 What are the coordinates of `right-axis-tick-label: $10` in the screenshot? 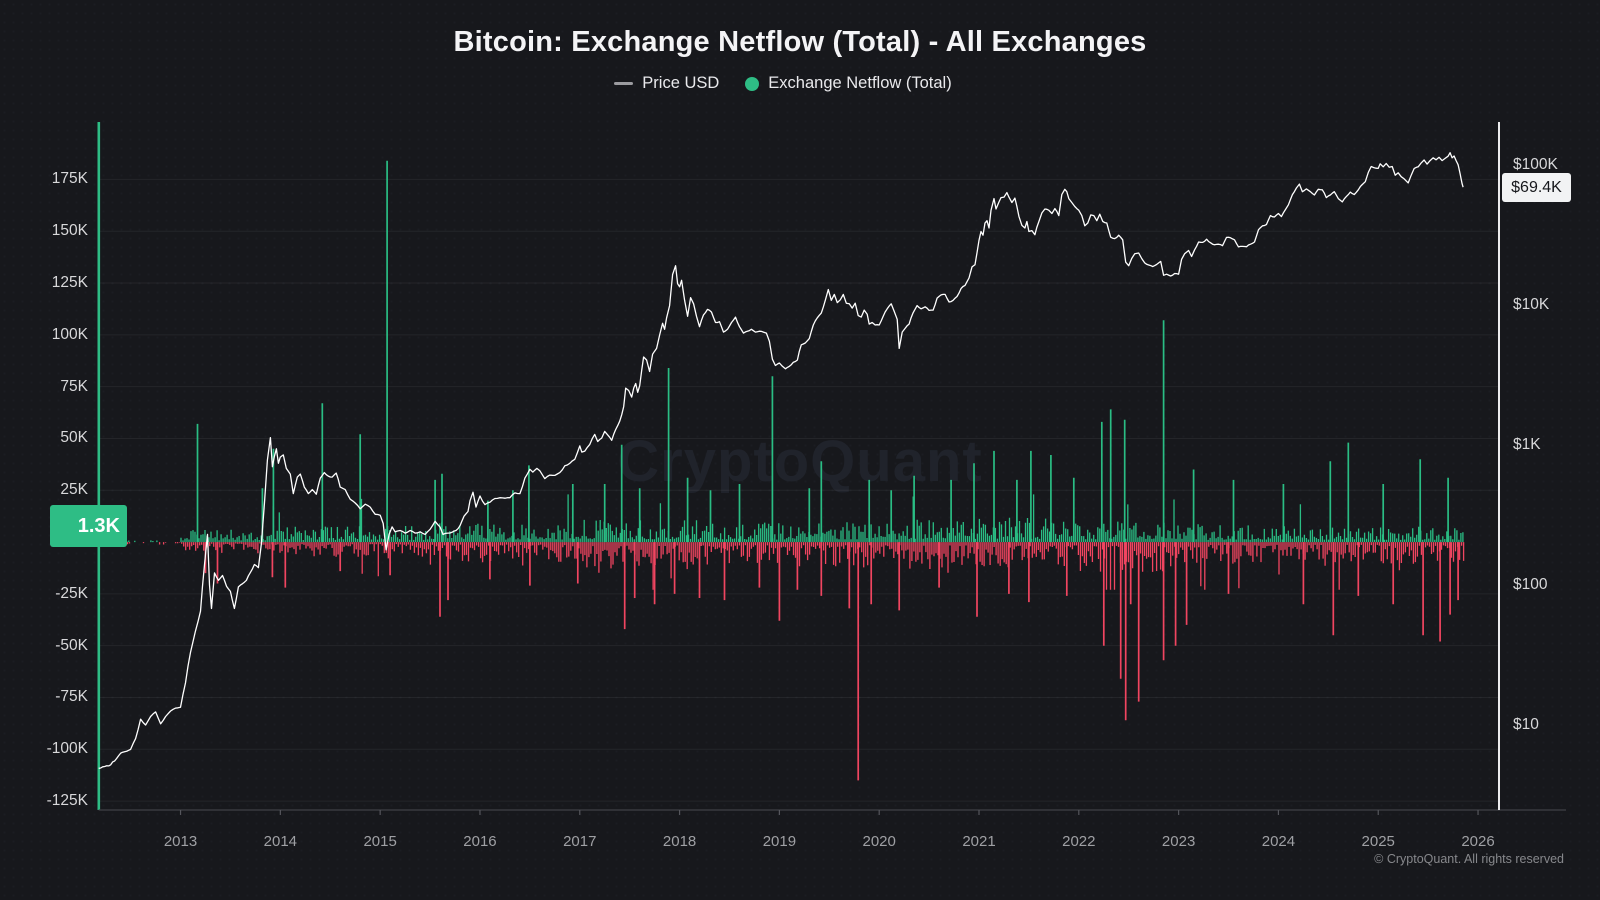 It's located at (1526, 724).